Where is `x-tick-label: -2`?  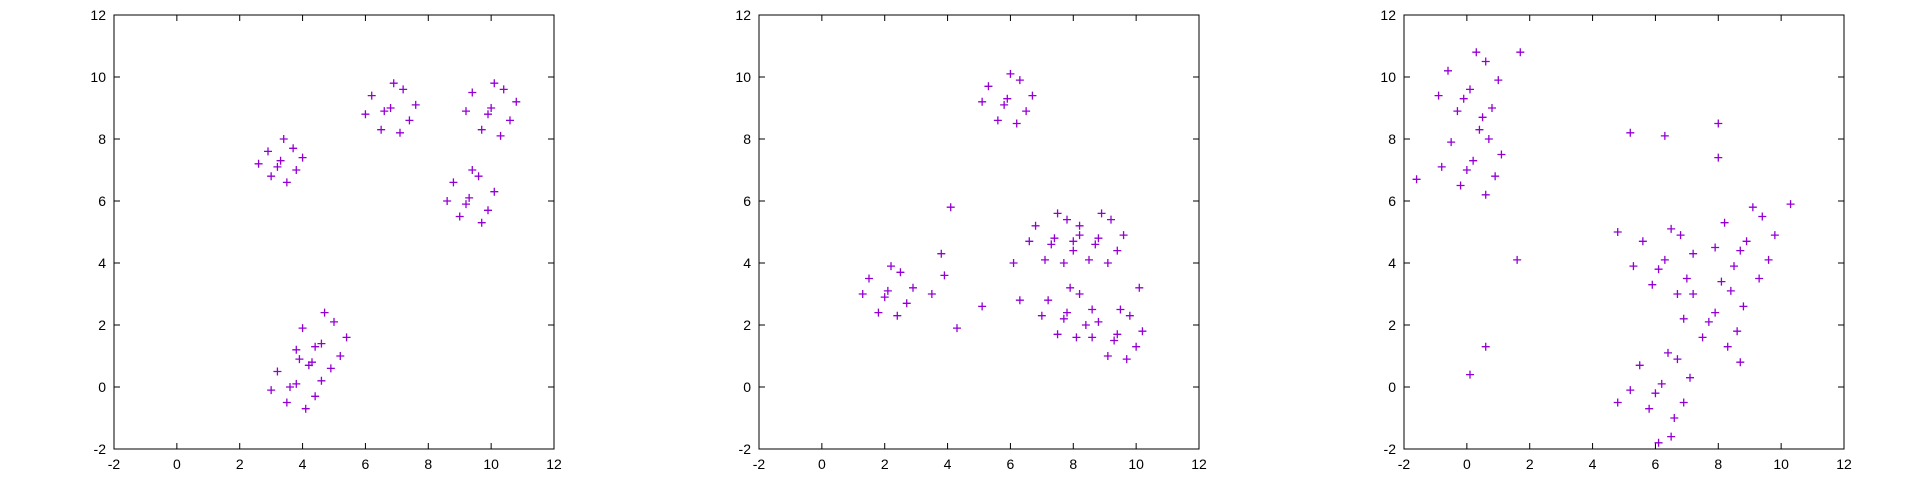 x-tick-label: -2 is located at coordinates (114, 464).